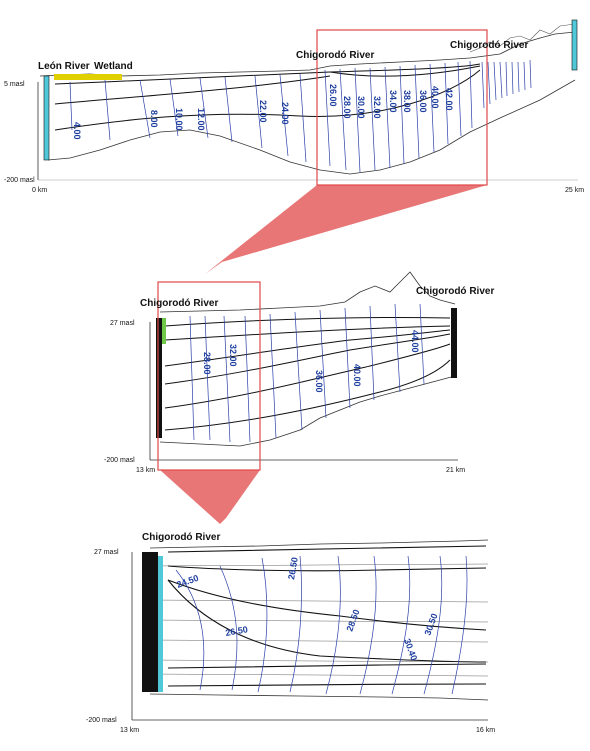  What do you see at coordinates (106, 552) in the screenshot?
I see `panel3-y-top: 27 masl` at bounding box center [106, 552].